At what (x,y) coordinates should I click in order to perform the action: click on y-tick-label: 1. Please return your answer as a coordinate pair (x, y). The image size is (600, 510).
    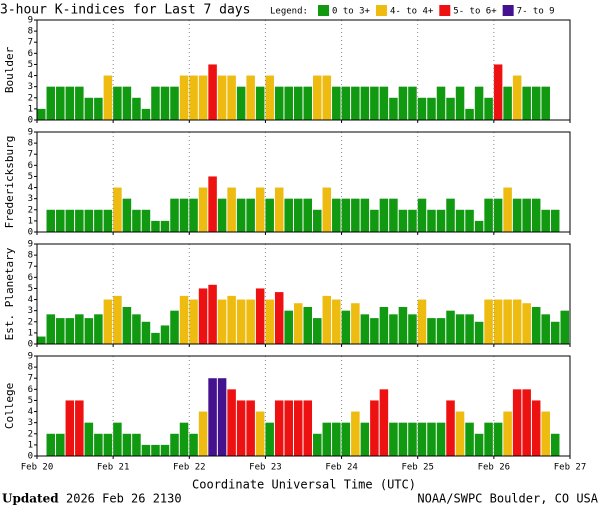
    Looking at the image, I should click on (30, 221).